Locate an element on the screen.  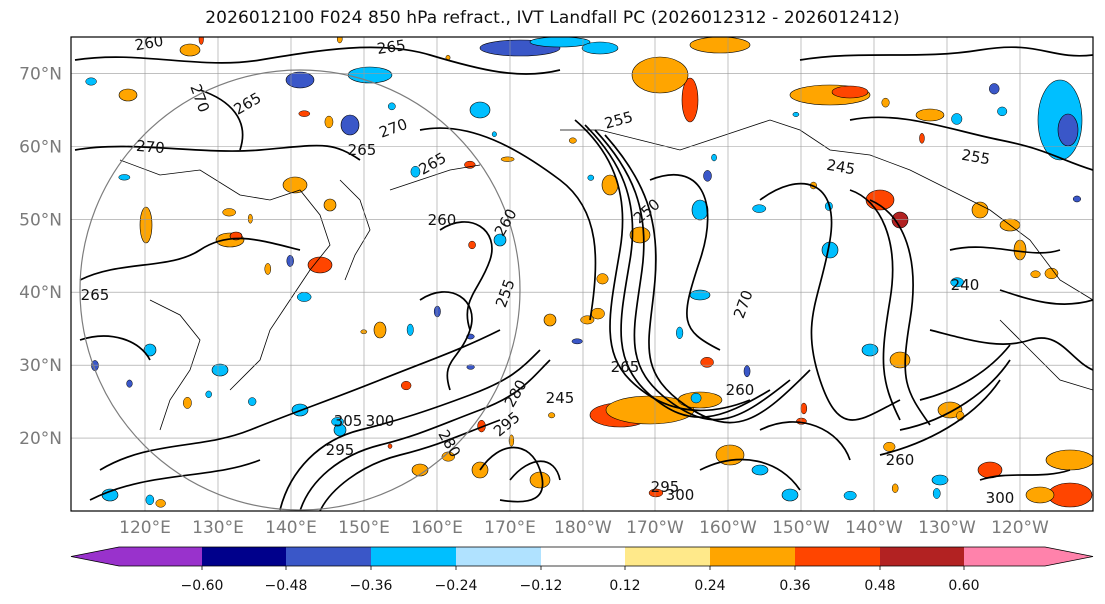
colorbar-tick-label: −0.48 is located at coordinates (286, 586).